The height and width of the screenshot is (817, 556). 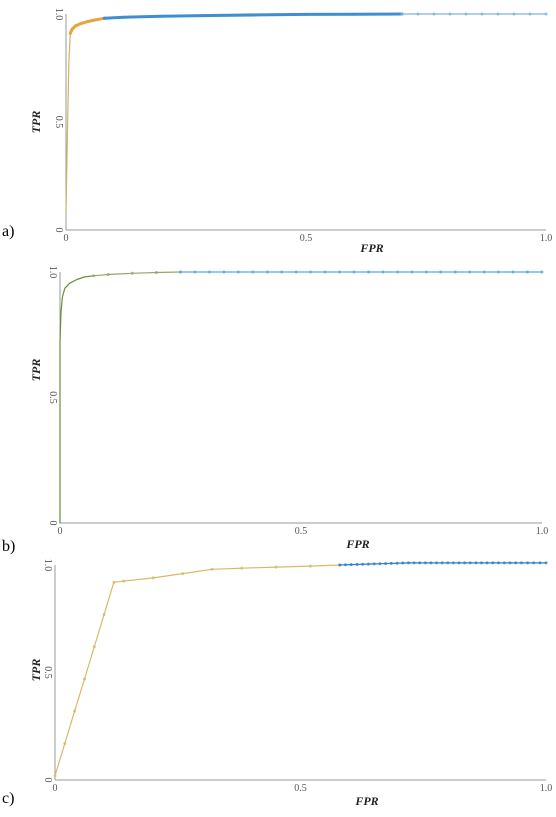 What do you see at coordinates (546, 238) in the screenshot?
I see `x-tick-label: 1.0` at bounding box center [546, 238].